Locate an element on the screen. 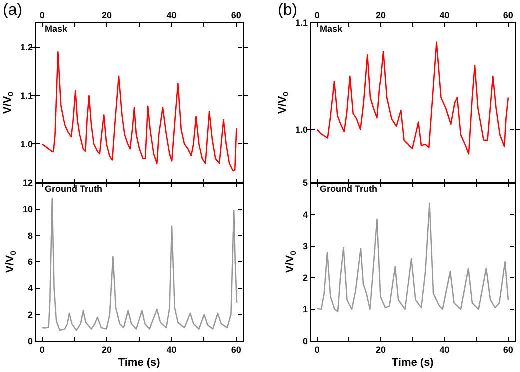  text: (a) is located at coordinates (13, 10).